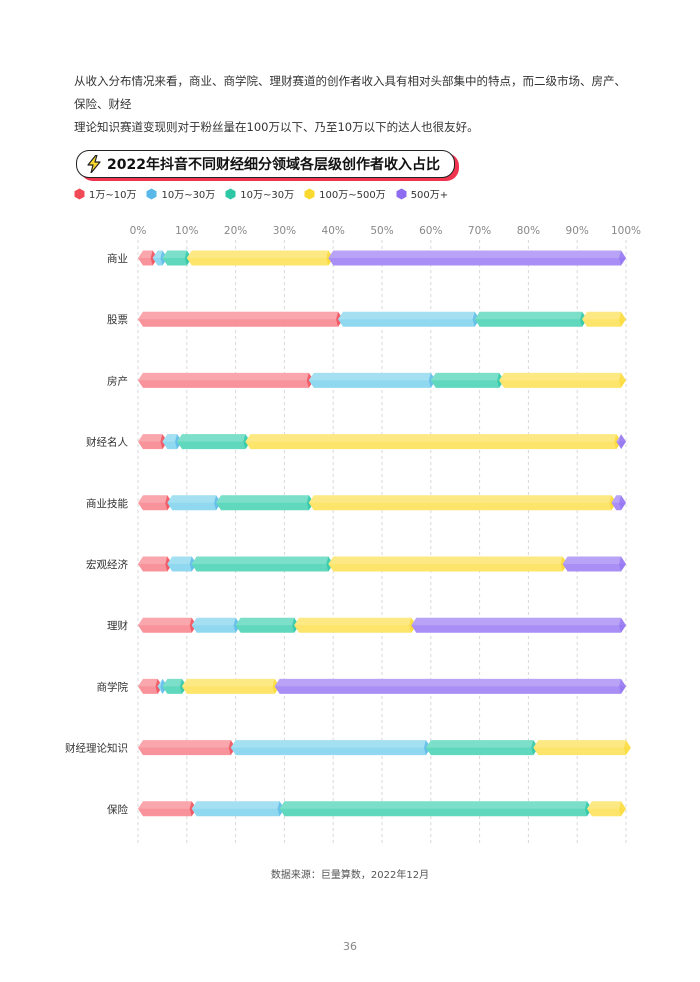 The height and width of the screenshot is (982, 700). I want to click on x-tick-label: 30%, so click(284, 231).